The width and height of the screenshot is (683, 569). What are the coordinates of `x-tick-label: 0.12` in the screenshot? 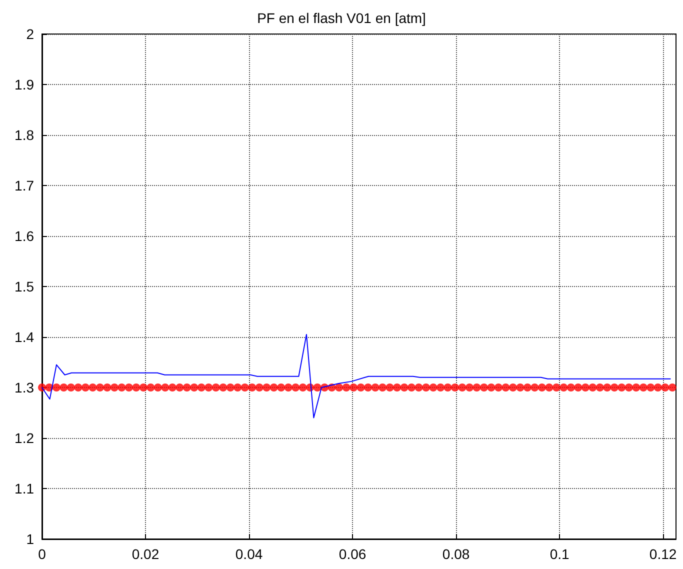 It's located at (663, 554).